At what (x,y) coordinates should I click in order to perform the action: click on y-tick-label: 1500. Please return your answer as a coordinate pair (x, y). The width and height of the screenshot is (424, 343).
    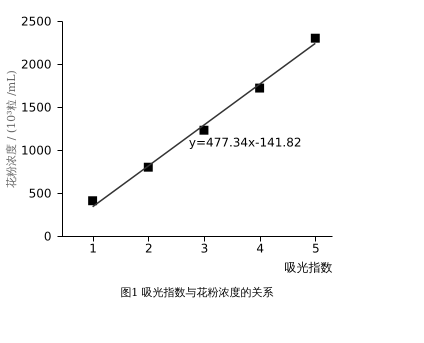
    Looking at the image, I should click on (36, 107).